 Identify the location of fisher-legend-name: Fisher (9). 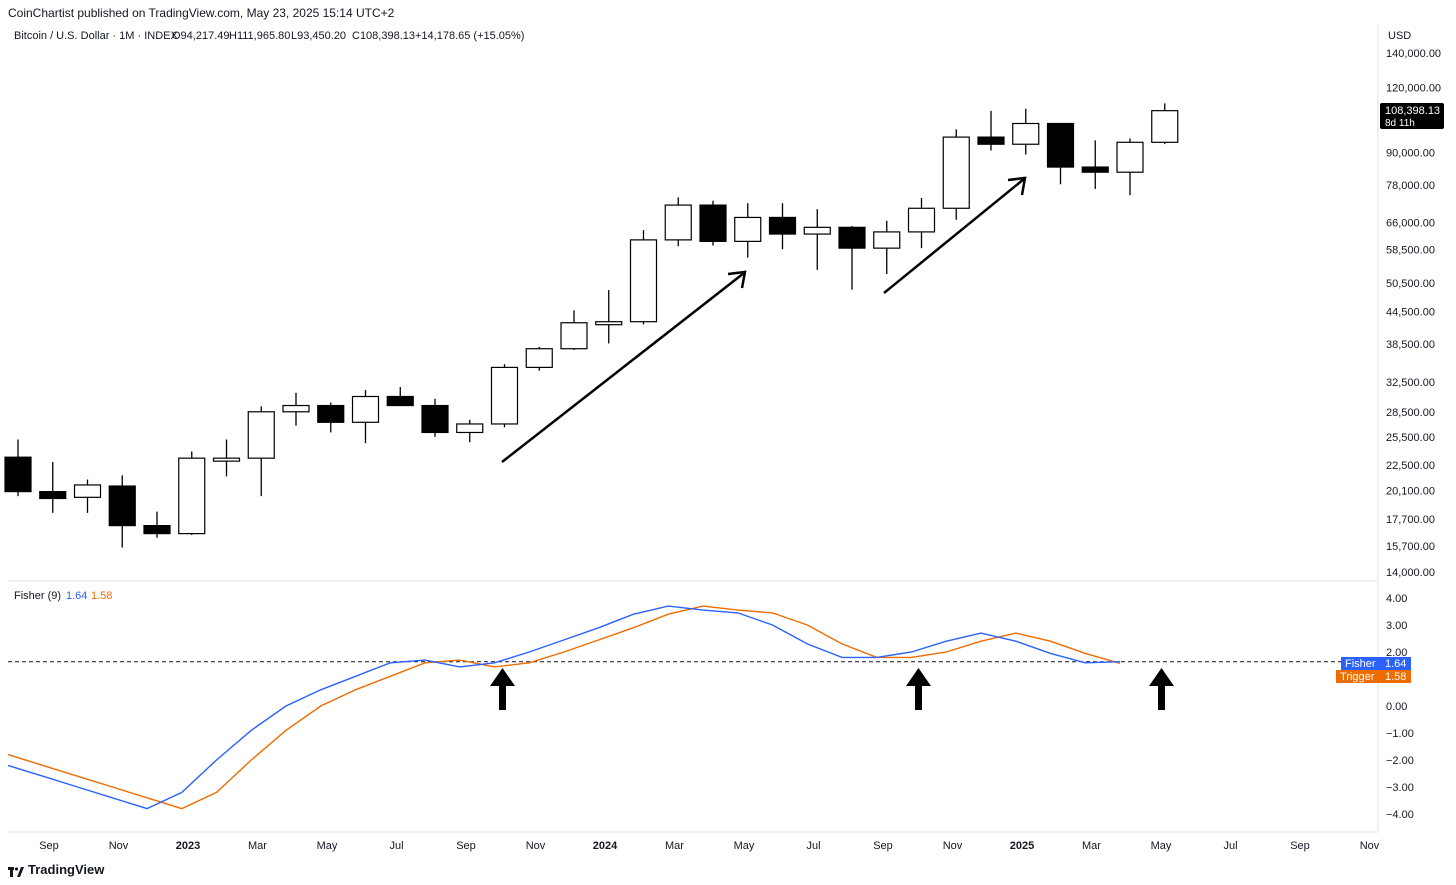
(37, 596).